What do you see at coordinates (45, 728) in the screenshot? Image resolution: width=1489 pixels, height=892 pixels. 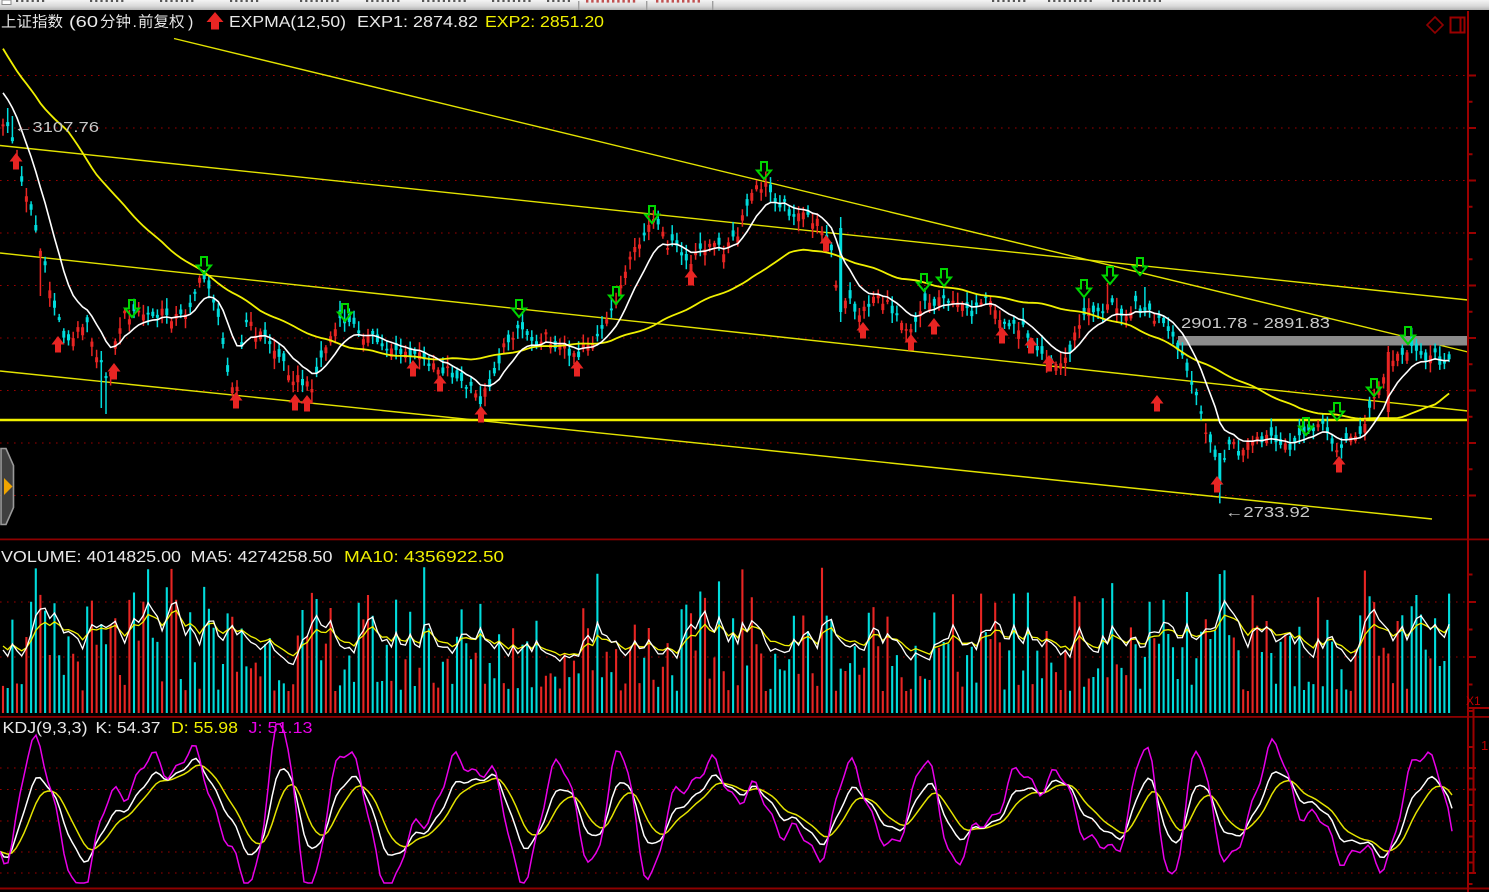 I see `svg-text: KDJ(9,3,3)` at bounding box center [45, 728].